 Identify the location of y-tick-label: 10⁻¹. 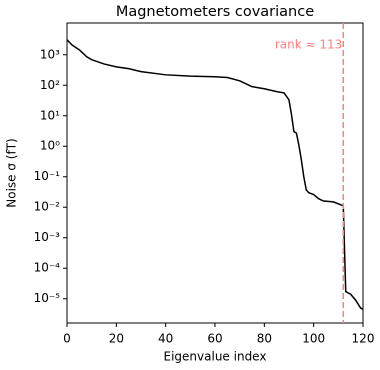
(47, 176).